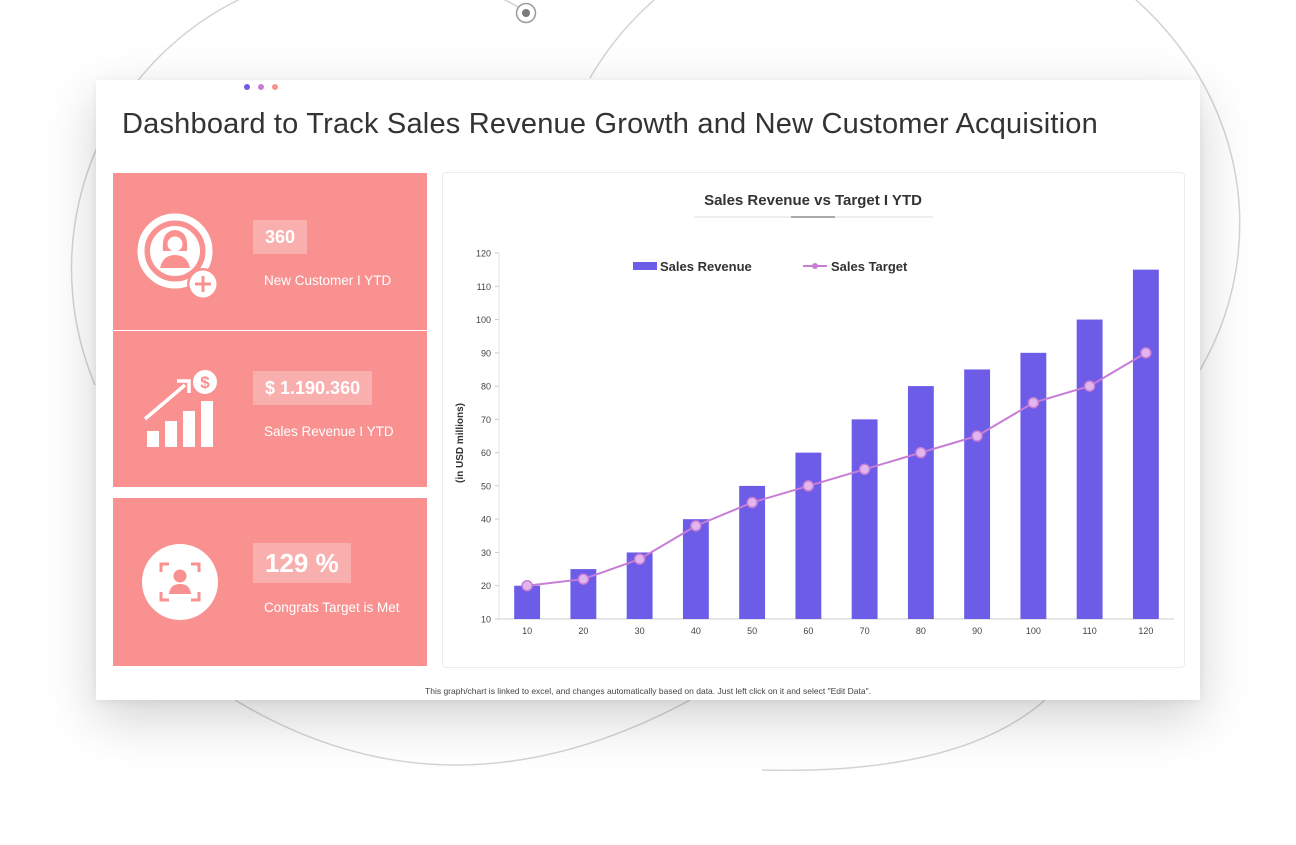 This screenshot has height=845, width=1296. Describe the element at coordinates (865, 631) in the screenshot. I see `x-tick-label: 70` at that location.